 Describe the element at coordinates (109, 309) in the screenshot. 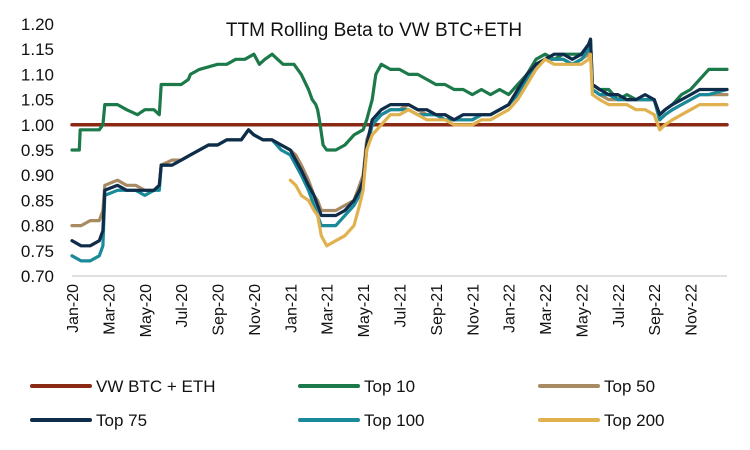

I see `x-tick-label: Mar-20` at that location.